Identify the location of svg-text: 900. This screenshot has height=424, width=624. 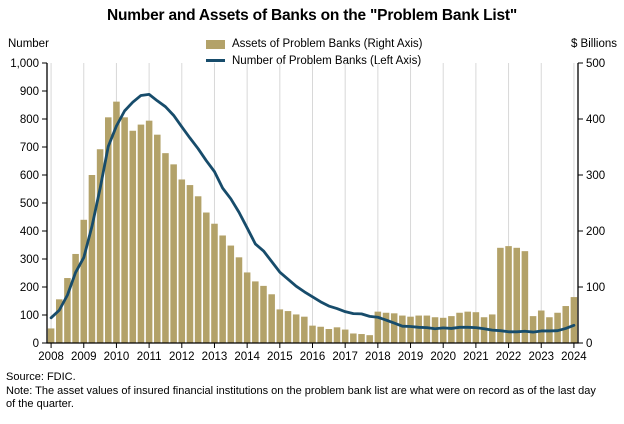
(29, 92).